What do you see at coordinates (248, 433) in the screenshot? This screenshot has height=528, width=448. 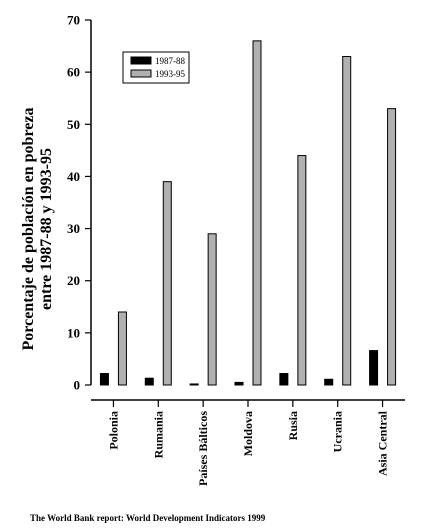 I see `category-label: Moldova` at bounding box center [248, 433].